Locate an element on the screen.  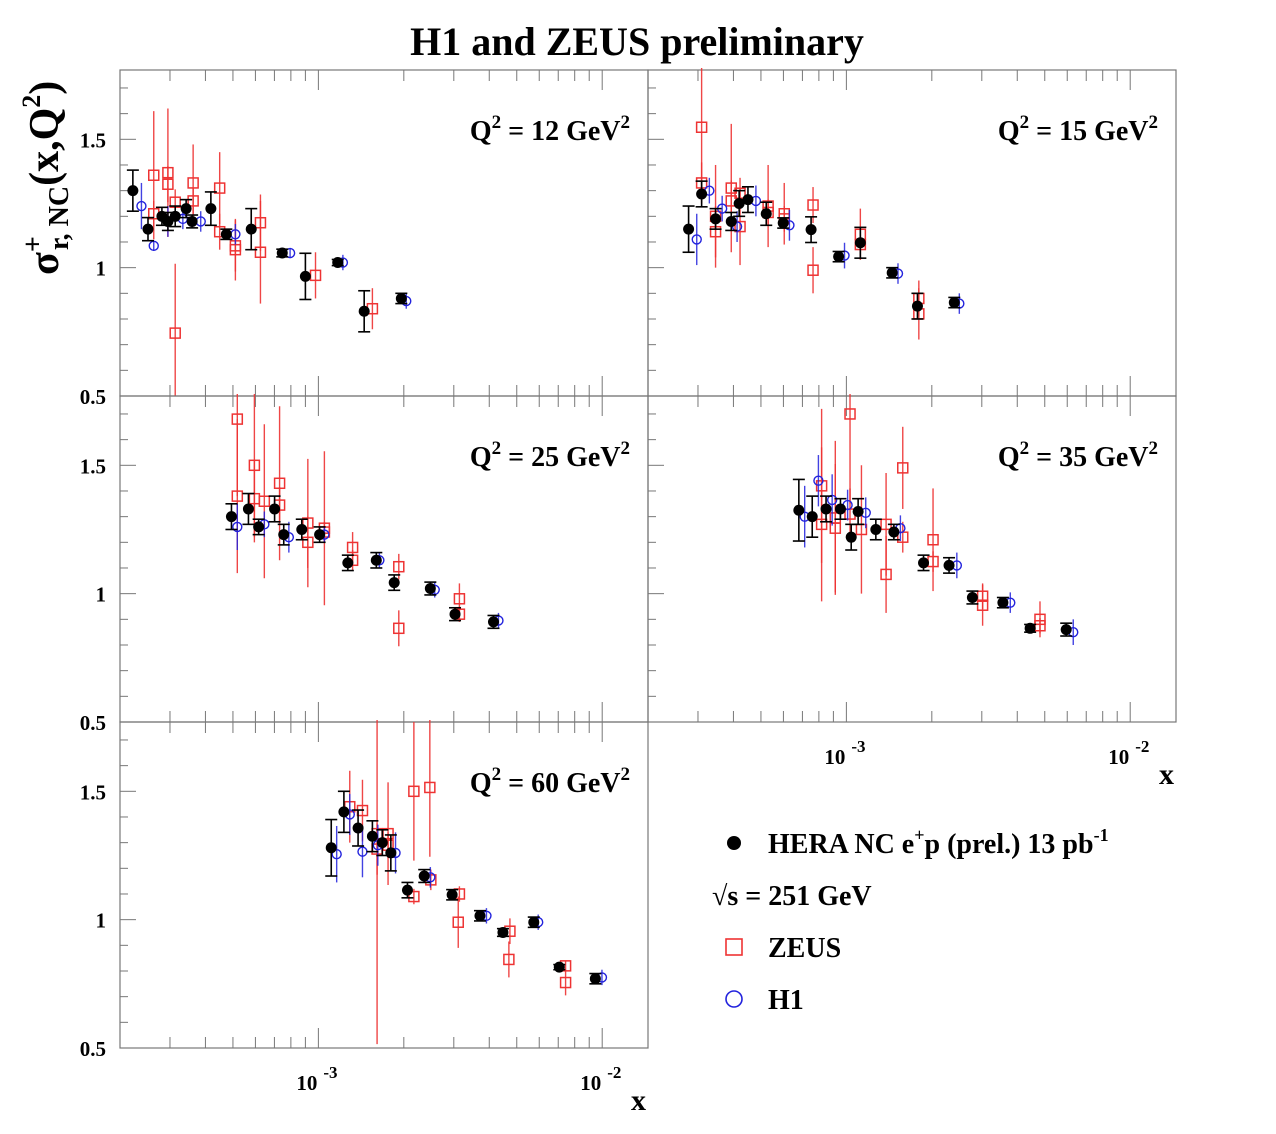
panel-label: Q2 = 15 GeV2 is located at coordinates (1078, 129).